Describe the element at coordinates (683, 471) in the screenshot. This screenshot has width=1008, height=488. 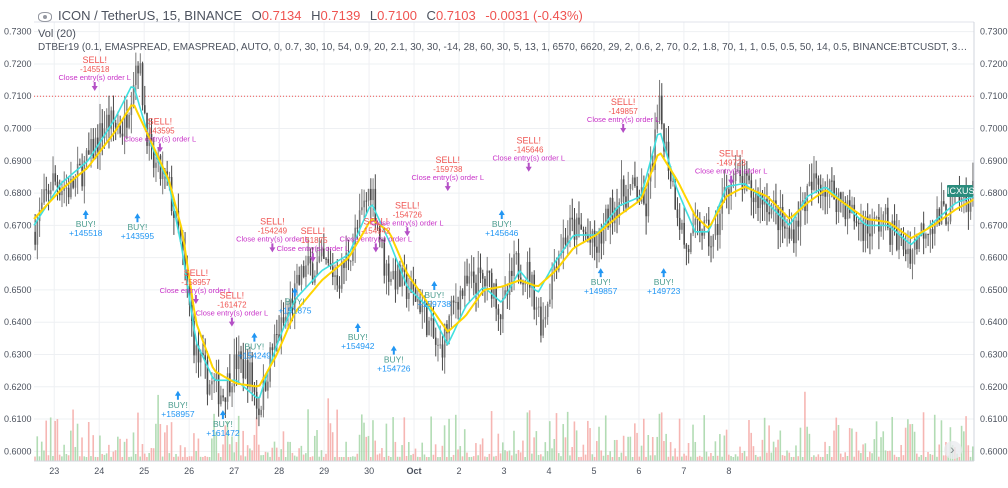
I see `time-tick-label: 7` at that location.